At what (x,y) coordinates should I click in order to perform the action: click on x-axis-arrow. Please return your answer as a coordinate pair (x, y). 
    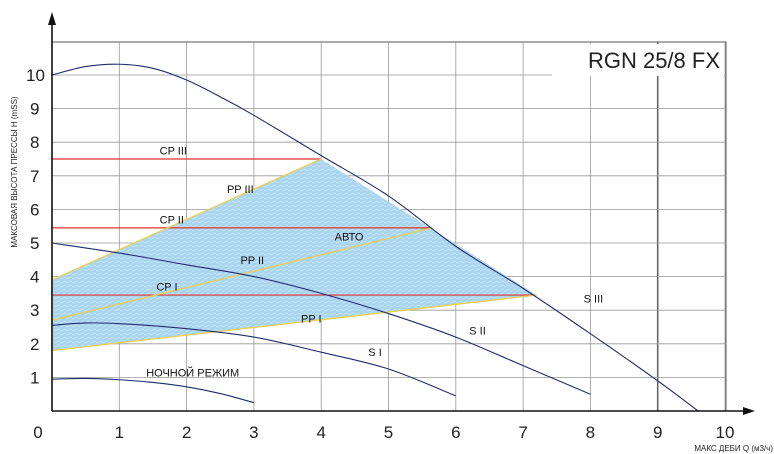
    Looking at the image, I should click on (749, 411).